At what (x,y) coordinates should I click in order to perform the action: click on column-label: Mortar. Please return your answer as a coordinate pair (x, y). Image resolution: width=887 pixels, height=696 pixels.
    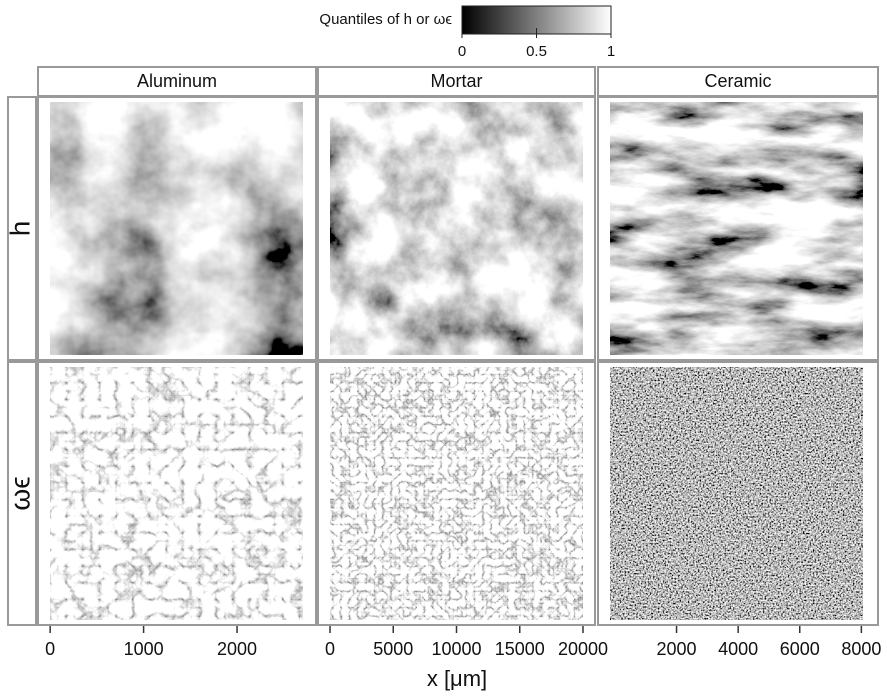
    Looking at the image, I should click on (456, 81).